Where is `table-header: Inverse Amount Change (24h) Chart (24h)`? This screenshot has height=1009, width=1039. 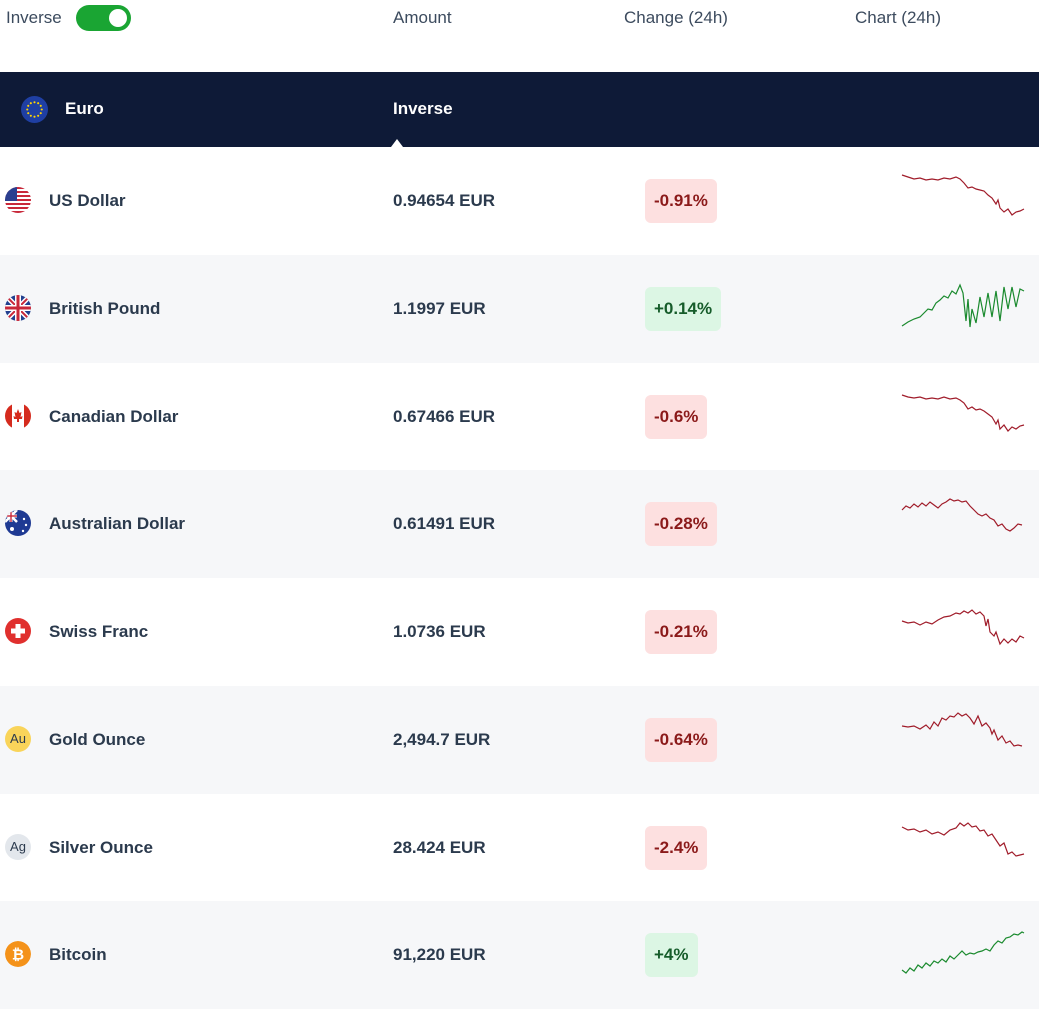 table-header: Inverse Amount Change (24h) Chart (24h) is located at coordinates (519, 36).